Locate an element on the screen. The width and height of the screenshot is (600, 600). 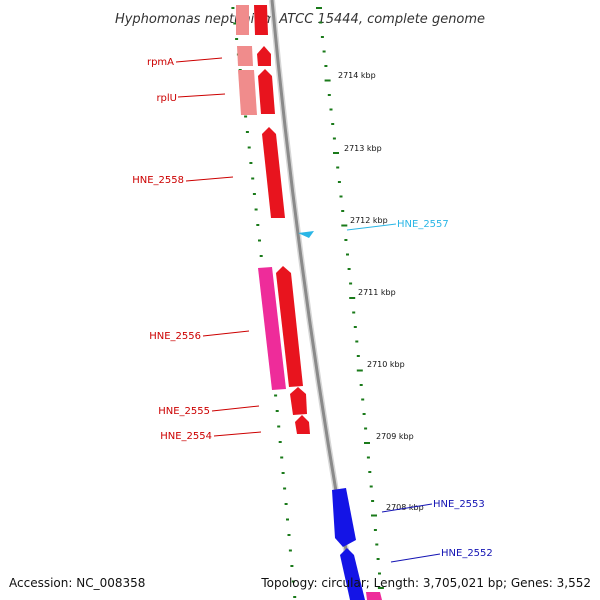
scale-tick-track is located at coordinates (350, 298).